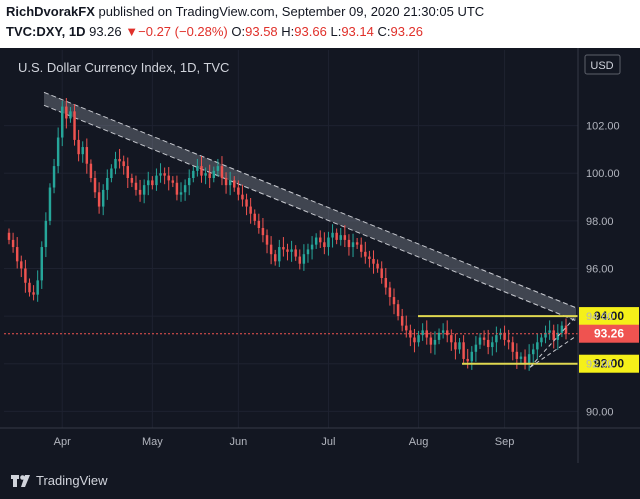 The image size is (640, 499). I want to click on time-axis: Apr May Jun Jul Aug Sep, so click(320, 437).